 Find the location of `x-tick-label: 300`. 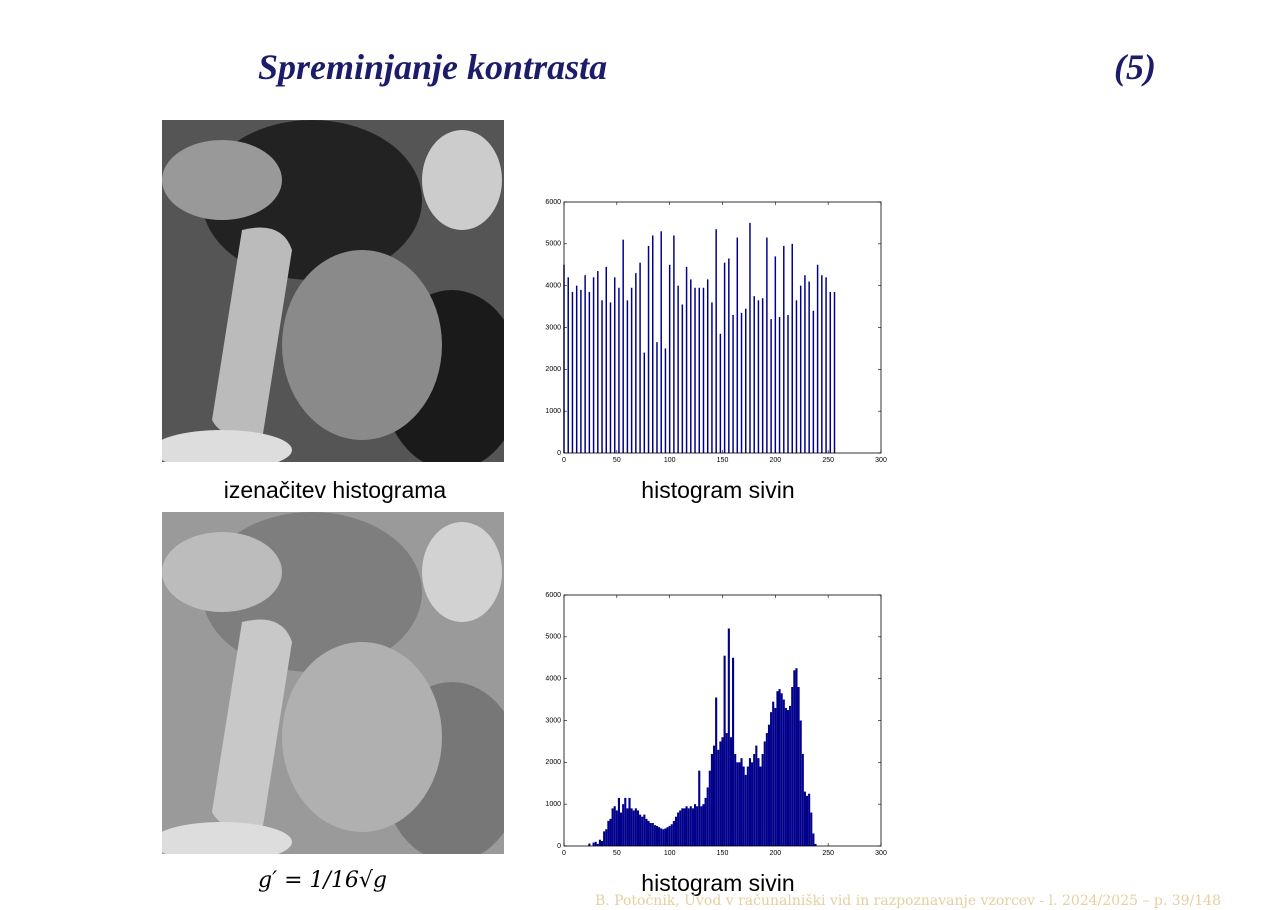

x-tick-label: 300 is located at coordinates (881, 460).